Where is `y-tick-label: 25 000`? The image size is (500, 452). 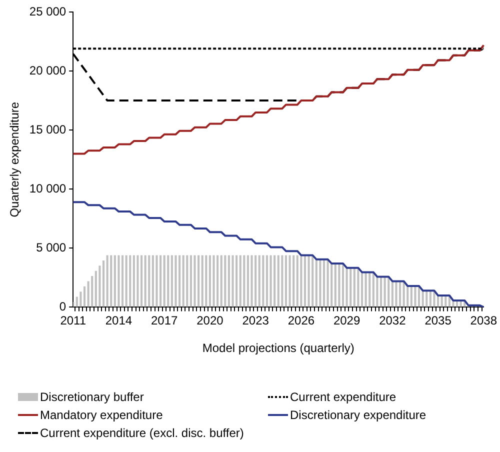
y-tick-label: 25 000 is located at coordinates (47, 11).